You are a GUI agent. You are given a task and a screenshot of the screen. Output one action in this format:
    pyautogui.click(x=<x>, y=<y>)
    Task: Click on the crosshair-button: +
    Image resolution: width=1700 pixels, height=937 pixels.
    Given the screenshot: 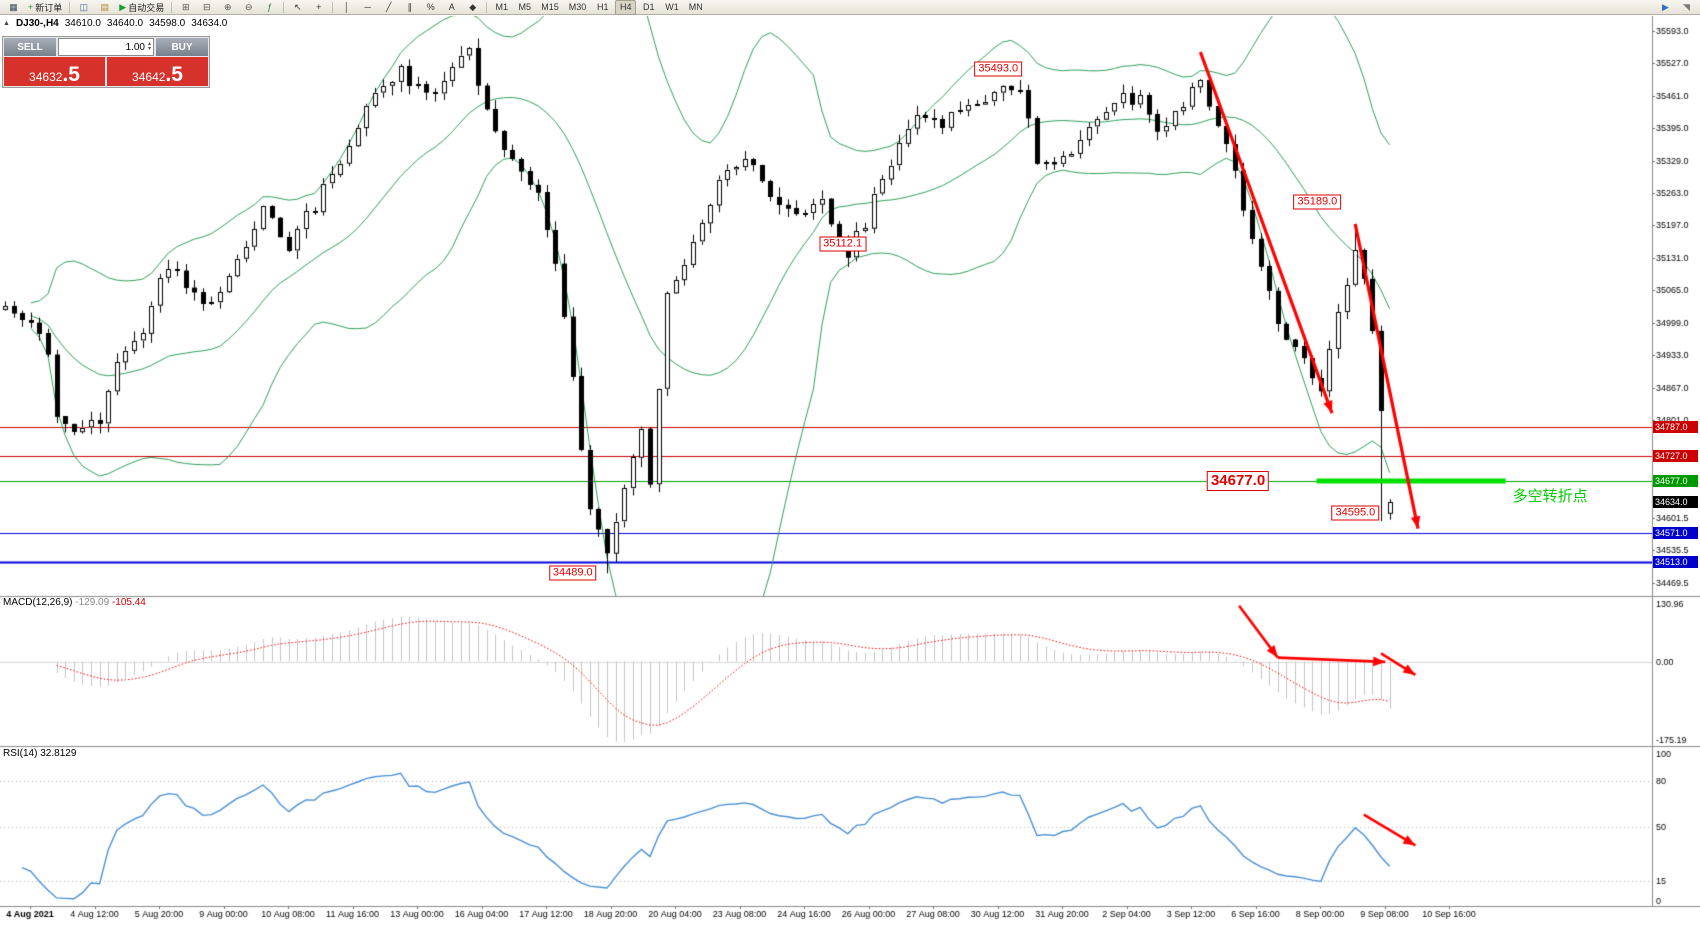 What is the action you would take?
    pyautogui.click(x=318, y=7)
    